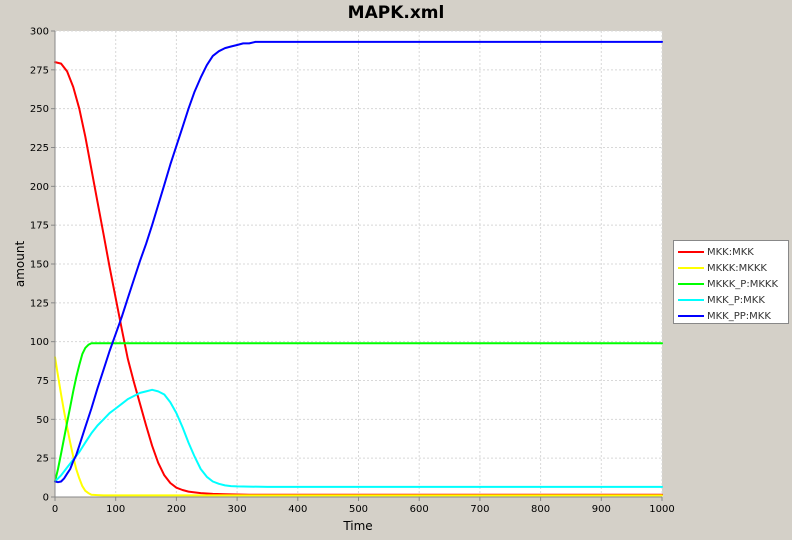 Image resolution: width=792 pixels, height=540 pixels. Describe the element at coordinates (42, 459) in the screenshot. I see `y-tick-label: 25` at that location.